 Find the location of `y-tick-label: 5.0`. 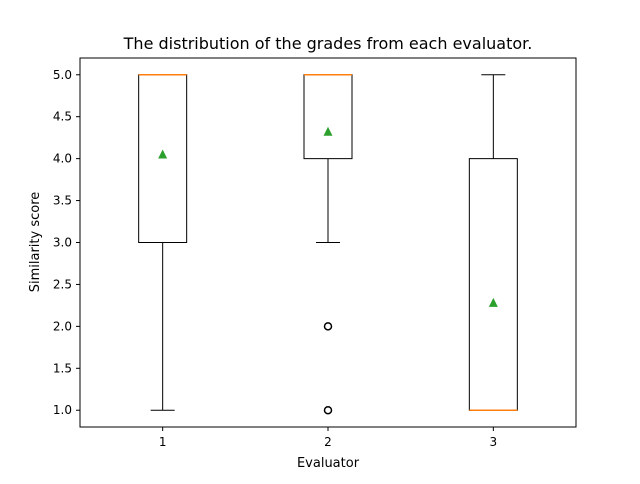

y-tick-label: 5.0 is located at coordinates (62, 75).